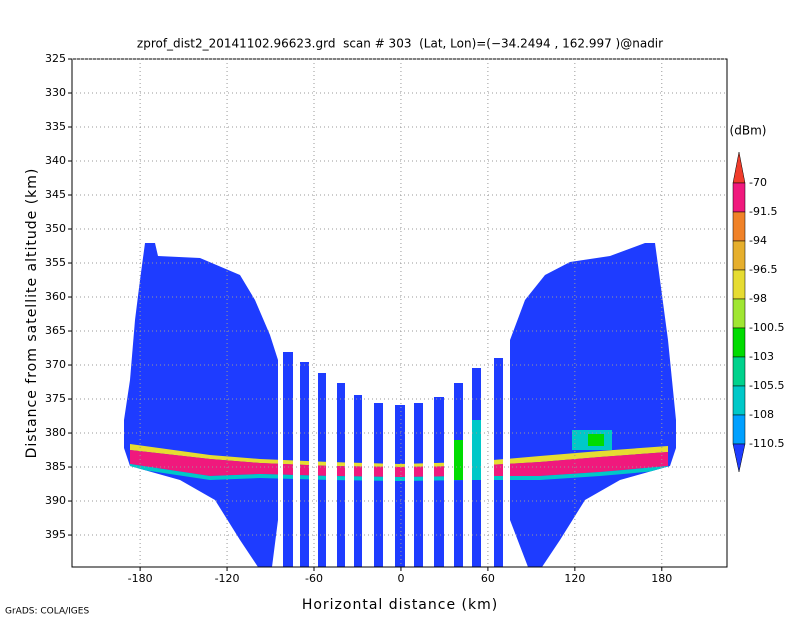 This screenshot has height=618, width=800. I want to click on colorbar-label: -103, so click(761, 356).